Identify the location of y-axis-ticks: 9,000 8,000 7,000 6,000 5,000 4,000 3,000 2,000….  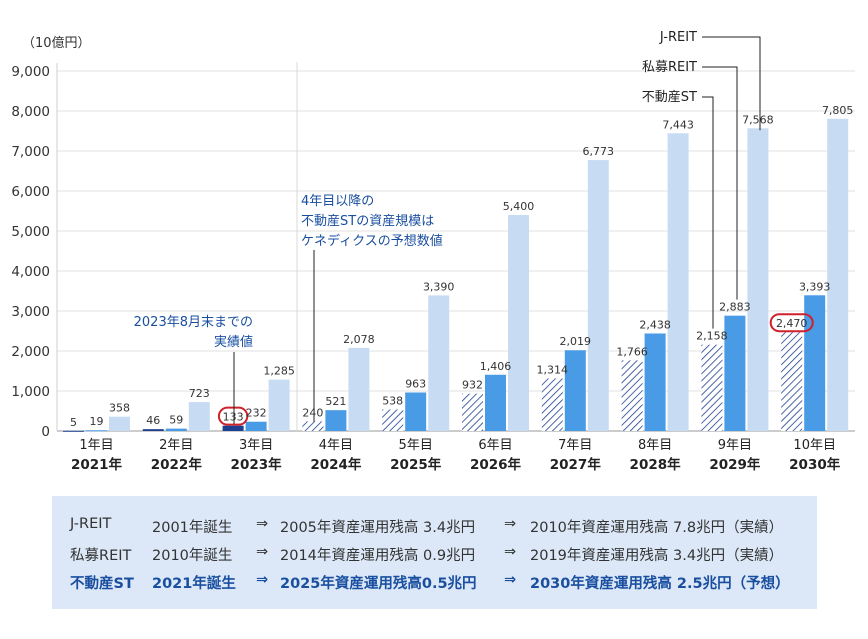
(30, 252).